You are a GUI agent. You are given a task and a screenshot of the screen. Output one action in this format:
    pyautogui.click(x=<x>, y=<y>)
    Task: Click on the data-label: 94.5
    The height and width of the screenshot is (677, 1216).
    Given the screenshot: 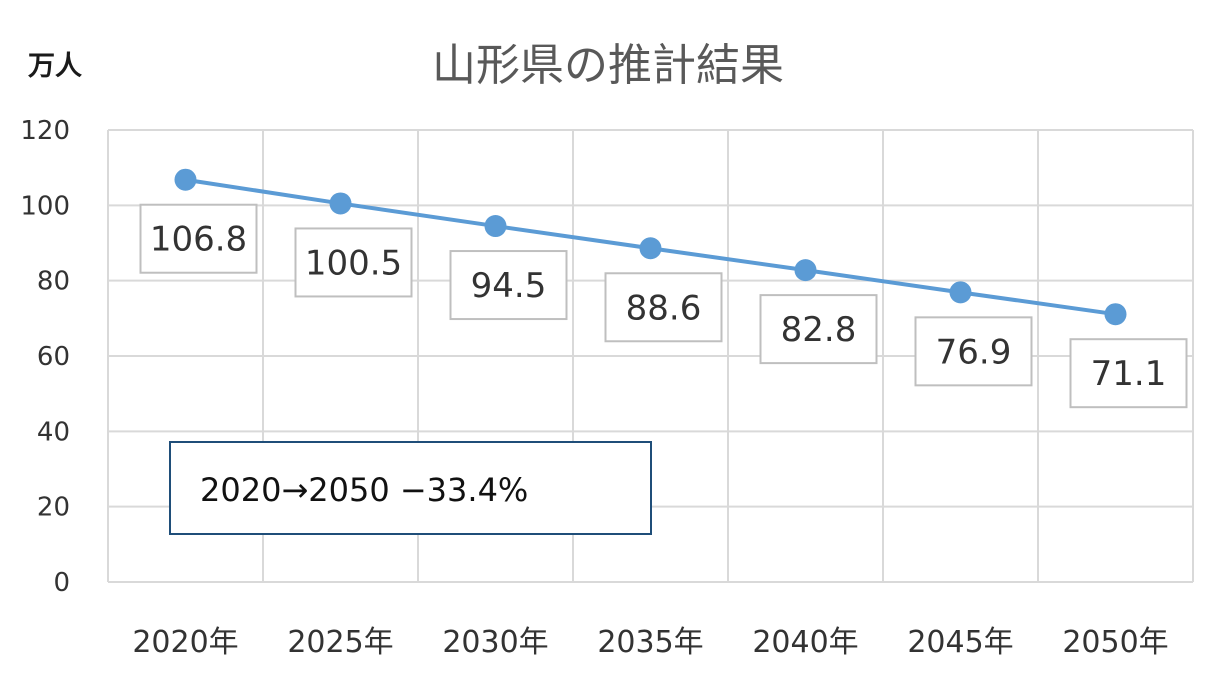 What is the action you would take?
    pyautogui.click(x=509, y=286)
    